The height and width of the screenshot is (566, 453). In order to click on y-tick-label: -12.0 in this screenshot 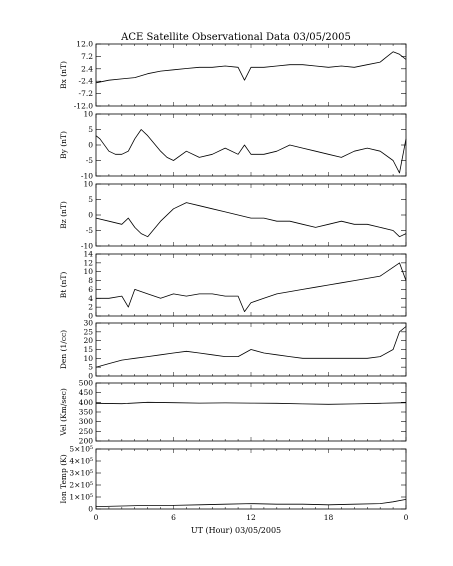, I will do `click(83, 106)`.